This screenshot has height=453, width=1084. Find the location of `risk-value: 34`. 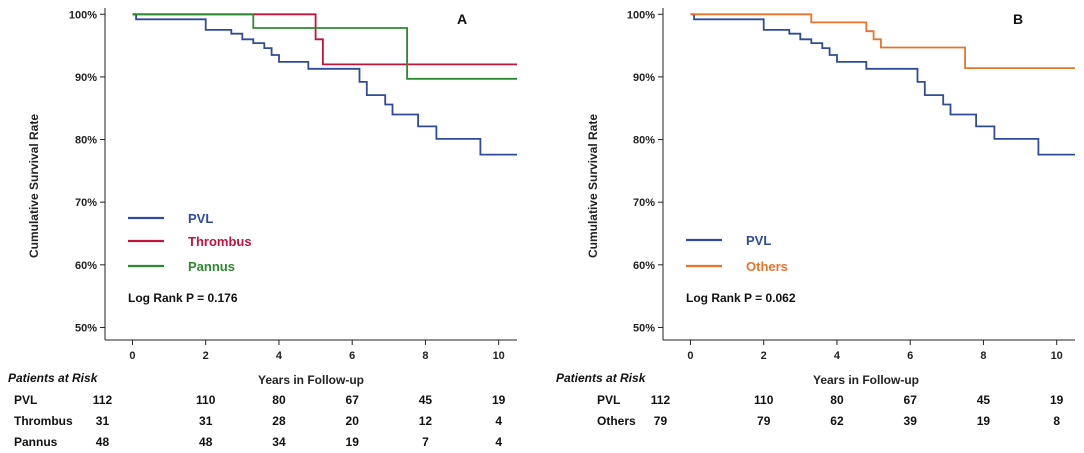

risk-value: 34 is located at coordinates (279, 442).